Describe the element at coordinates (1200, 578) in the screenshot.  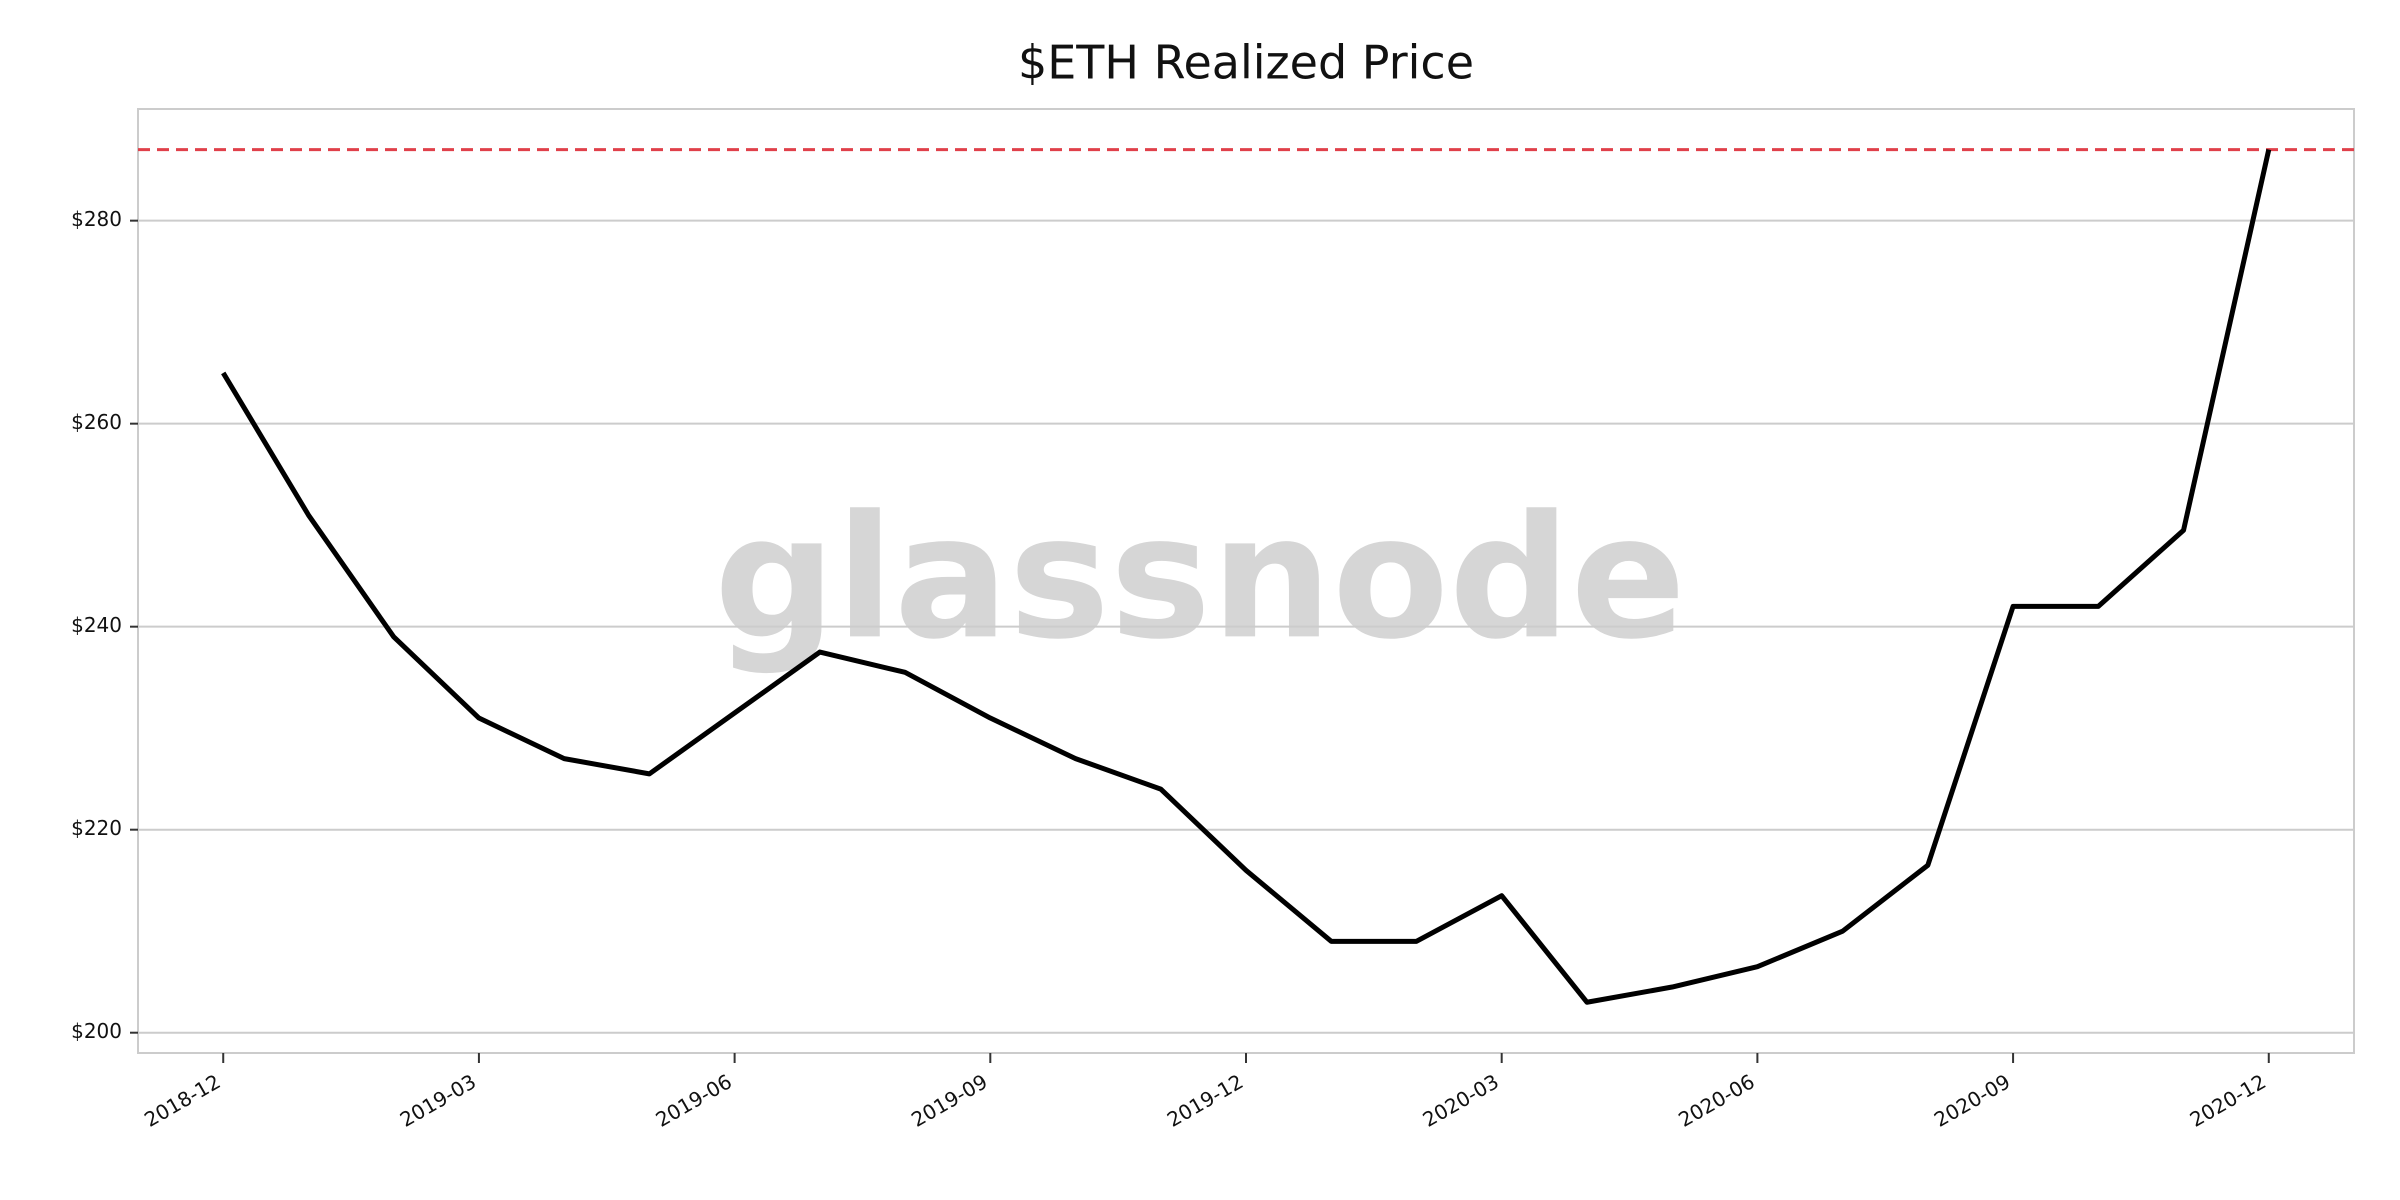
I see `watermark: glassnode` at that location.